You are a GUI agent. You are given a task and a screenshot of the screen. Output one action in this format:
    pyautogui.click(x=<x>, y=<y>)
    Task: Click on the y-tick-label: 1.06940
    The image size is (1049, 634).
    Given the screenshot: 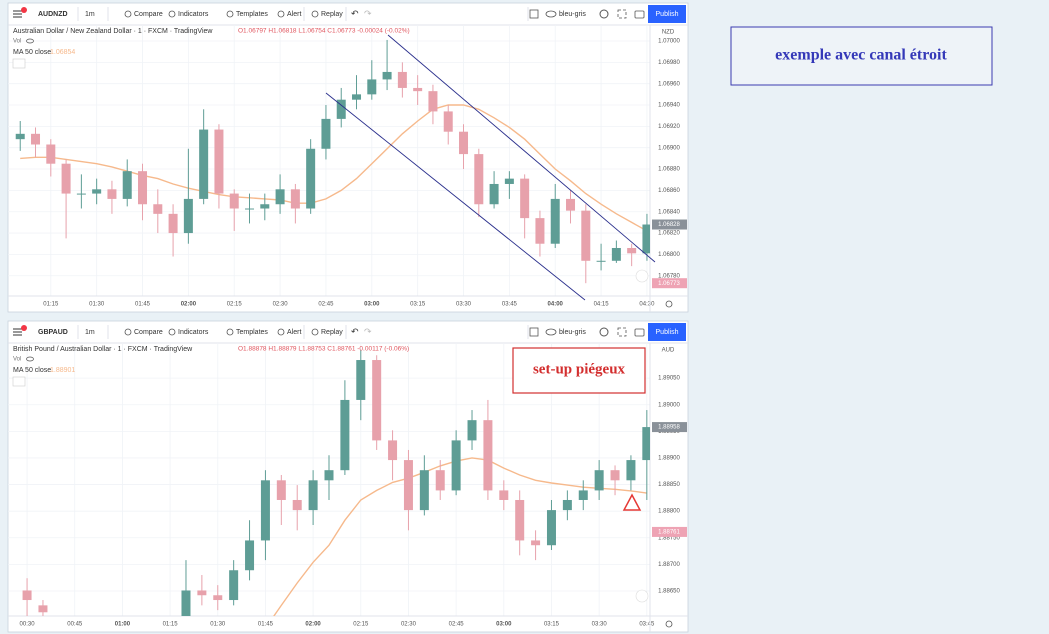 What is the action you would take?
    pyautogui.click(x=669, y=106)
    